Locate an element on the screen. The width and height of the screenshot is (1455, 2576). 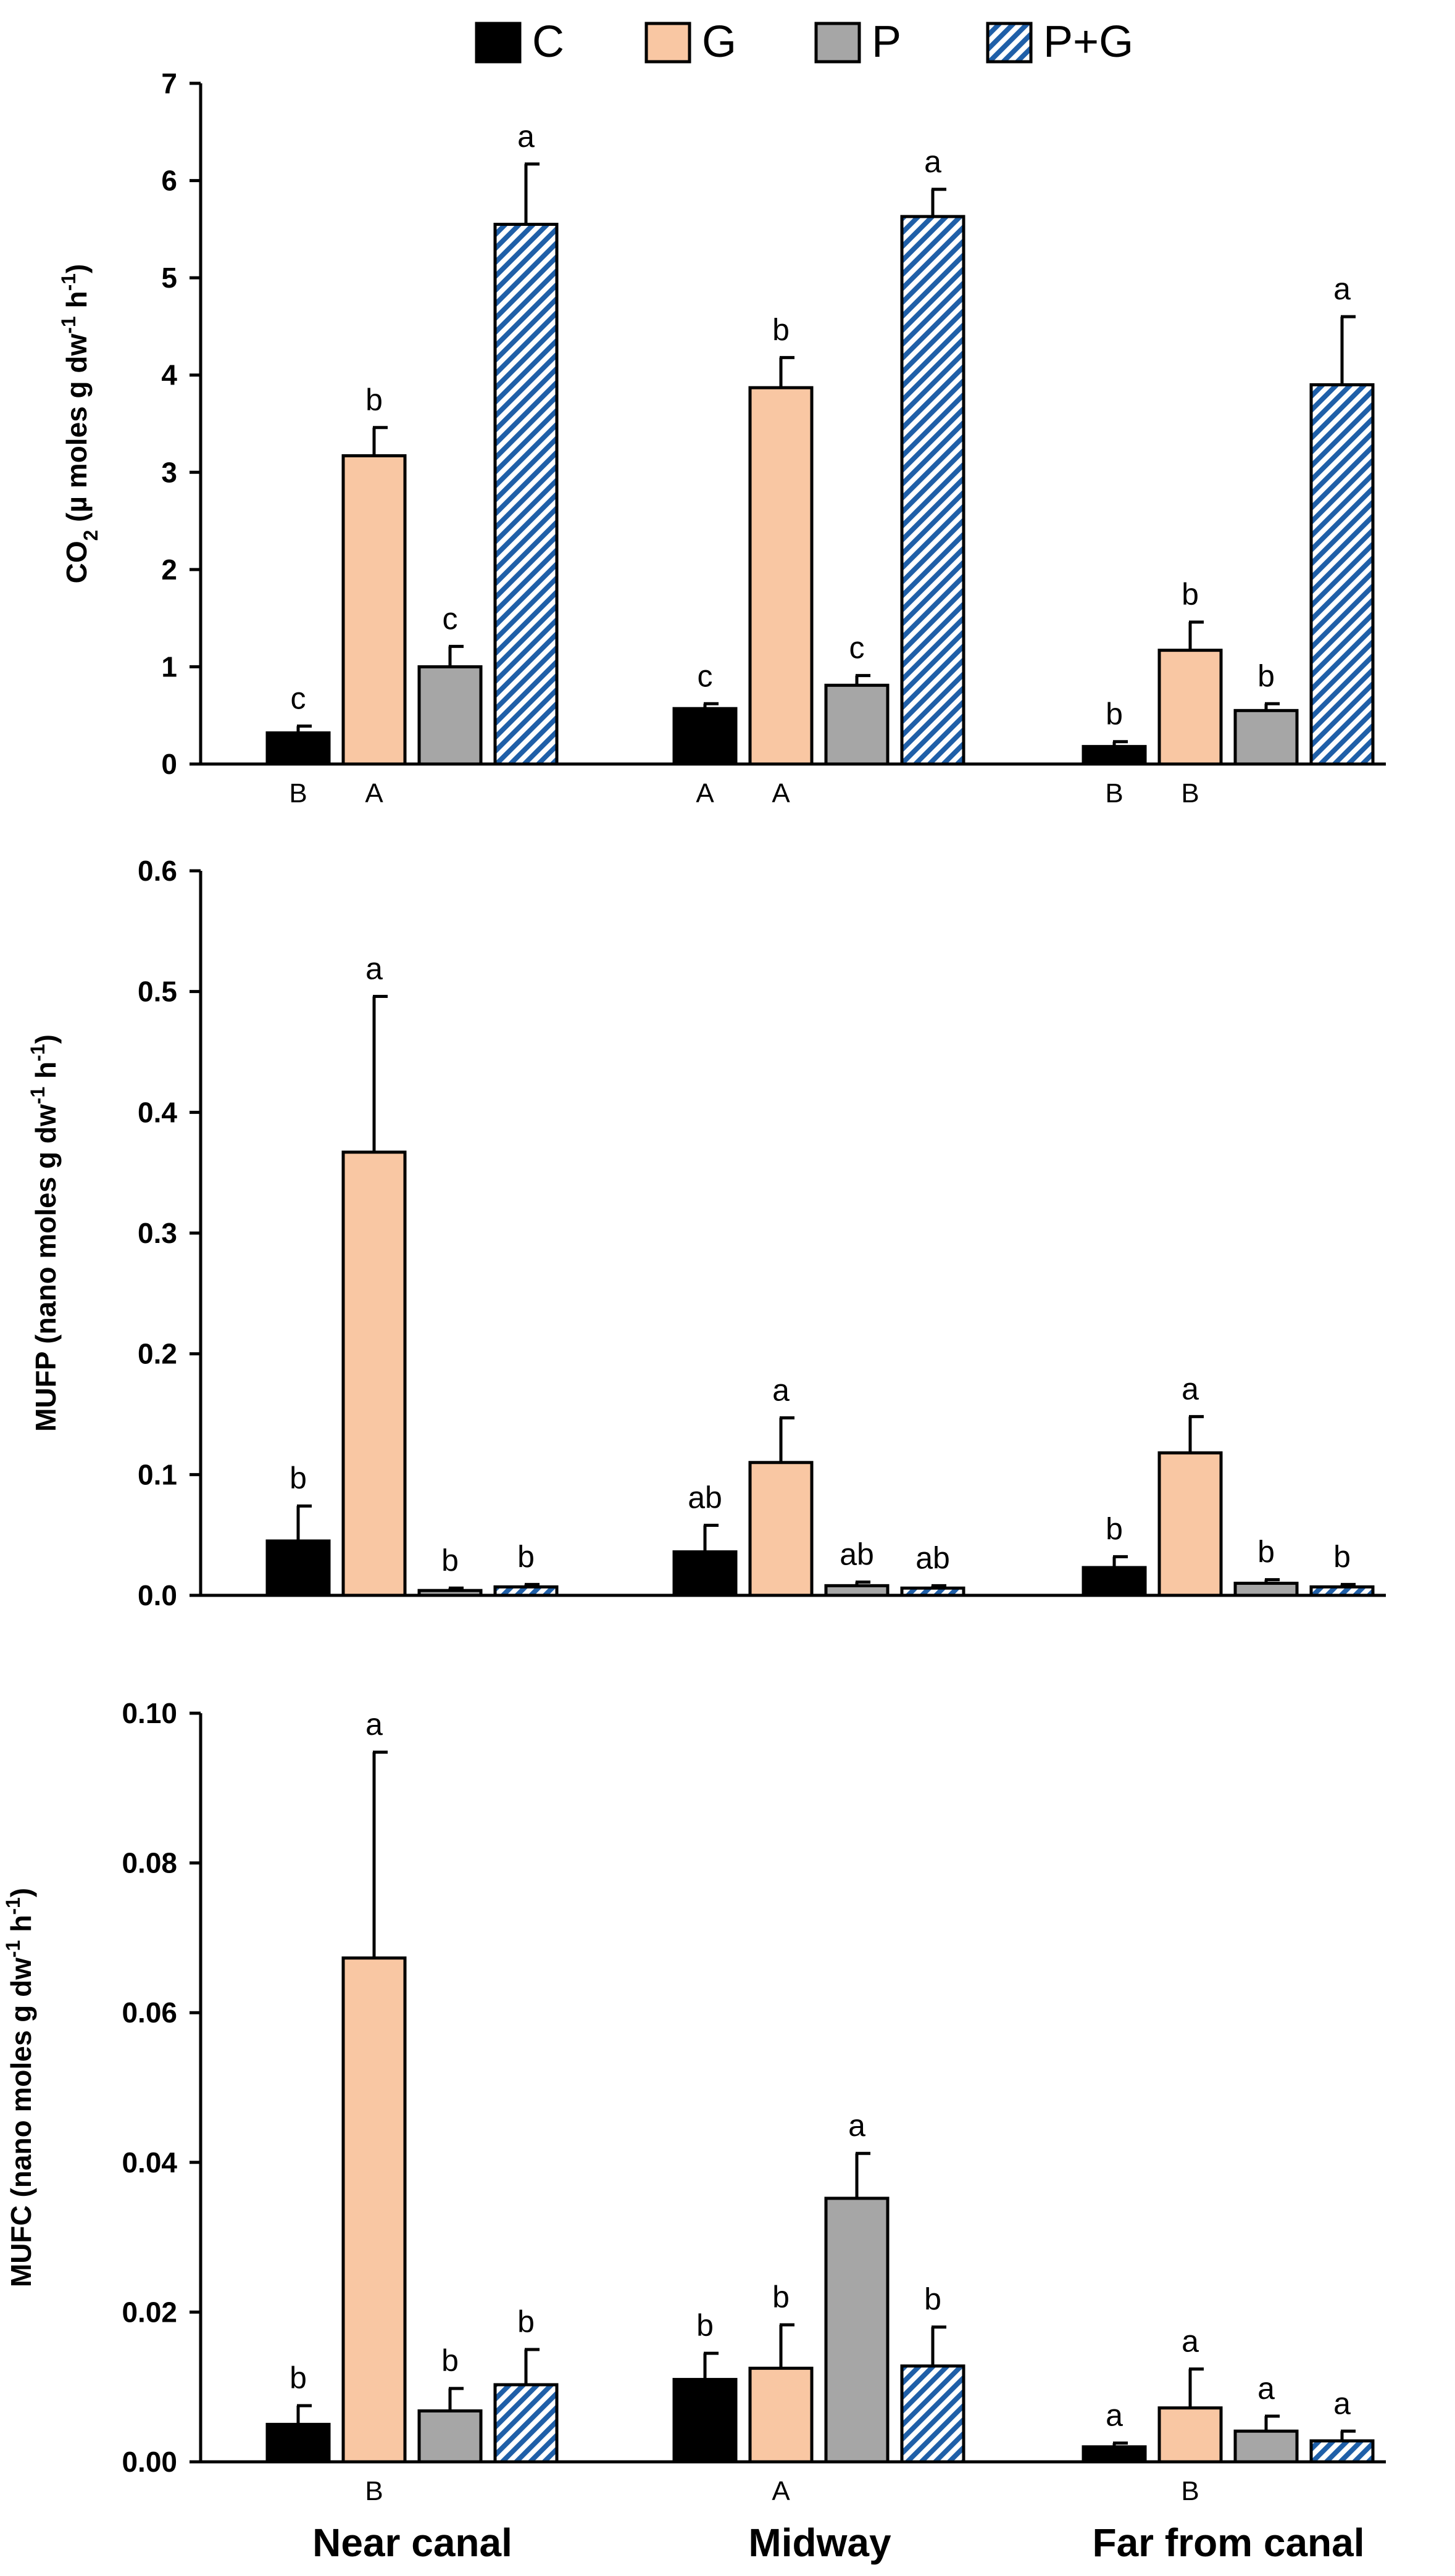
y-tick-label: 0.3 is located at coordinates (157, 1233).